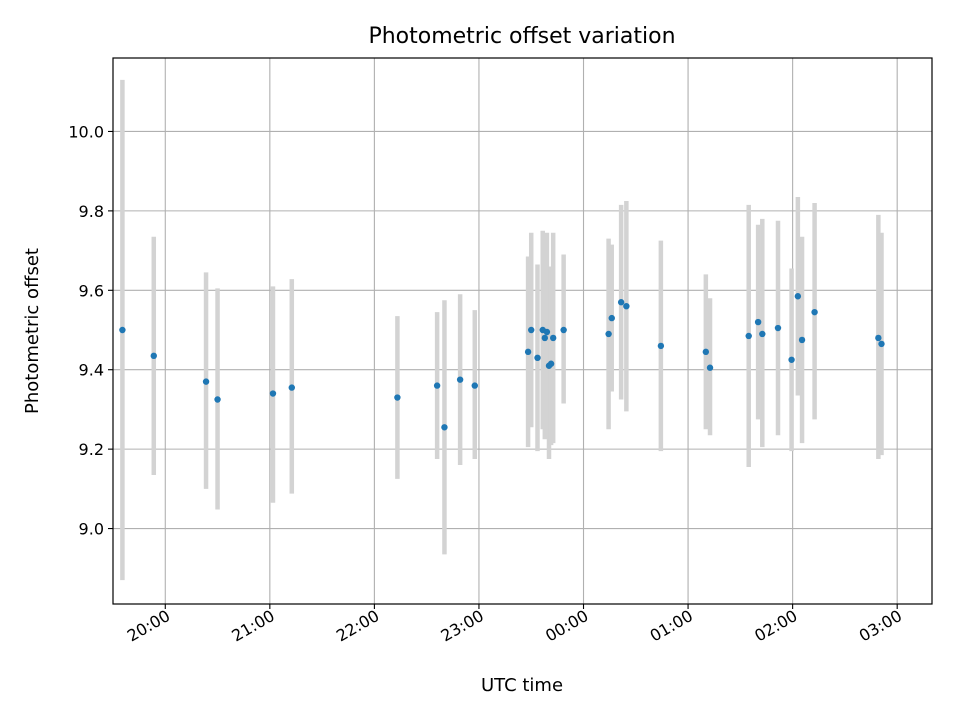 This screenshot has height=720, width=960. What do you see at coordinates (91, 529) in the screenshot?
I see `y-tick-label: 9.0` at bounding box center [91, 529].